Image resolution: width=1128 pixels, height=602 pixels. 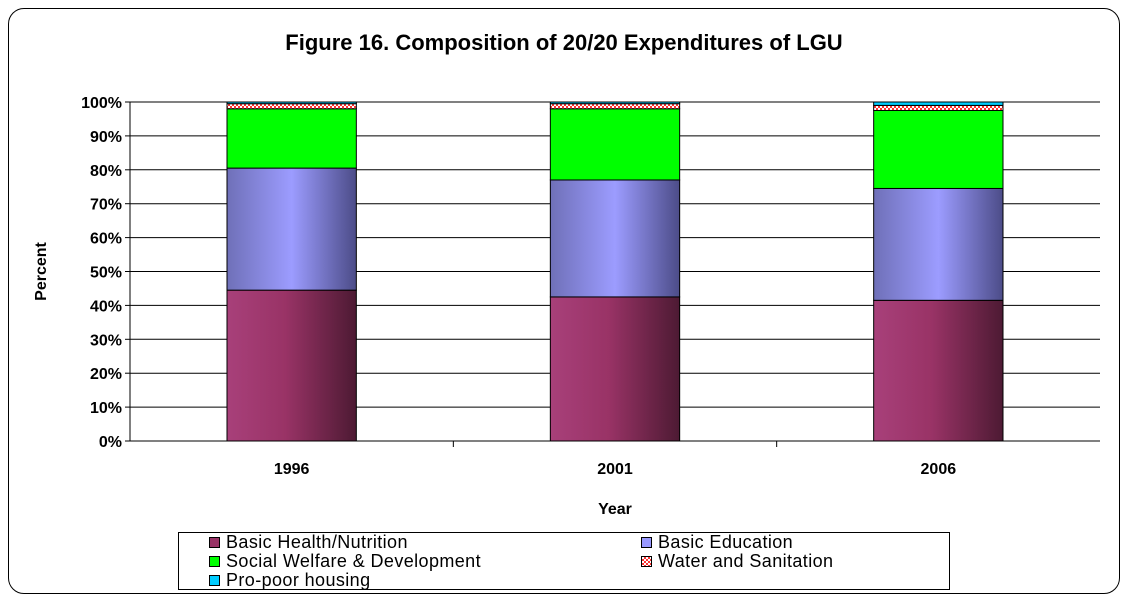 What do you see at coordinates (41, 270) in the screenshot?
I see `y-axis-title: Percent` at bounding box center [41, 270].